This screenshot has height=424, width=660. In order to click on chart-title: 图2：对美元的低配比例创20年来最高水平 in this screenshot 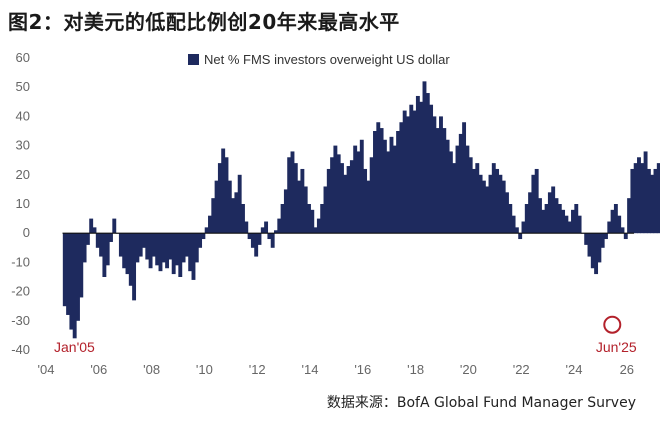, I will do `click(204, 22)`.